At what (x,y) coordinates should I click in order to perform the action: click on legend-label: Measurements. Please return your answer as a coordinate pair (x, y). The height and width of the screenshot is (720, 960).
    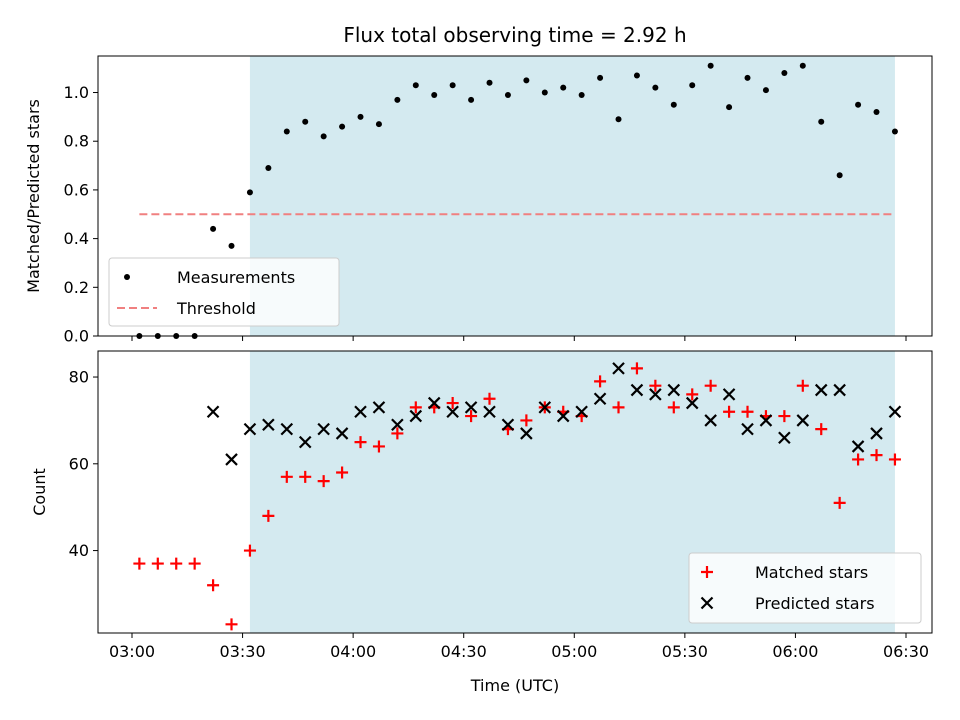
    Looking at the image, I should click on (236, 277).